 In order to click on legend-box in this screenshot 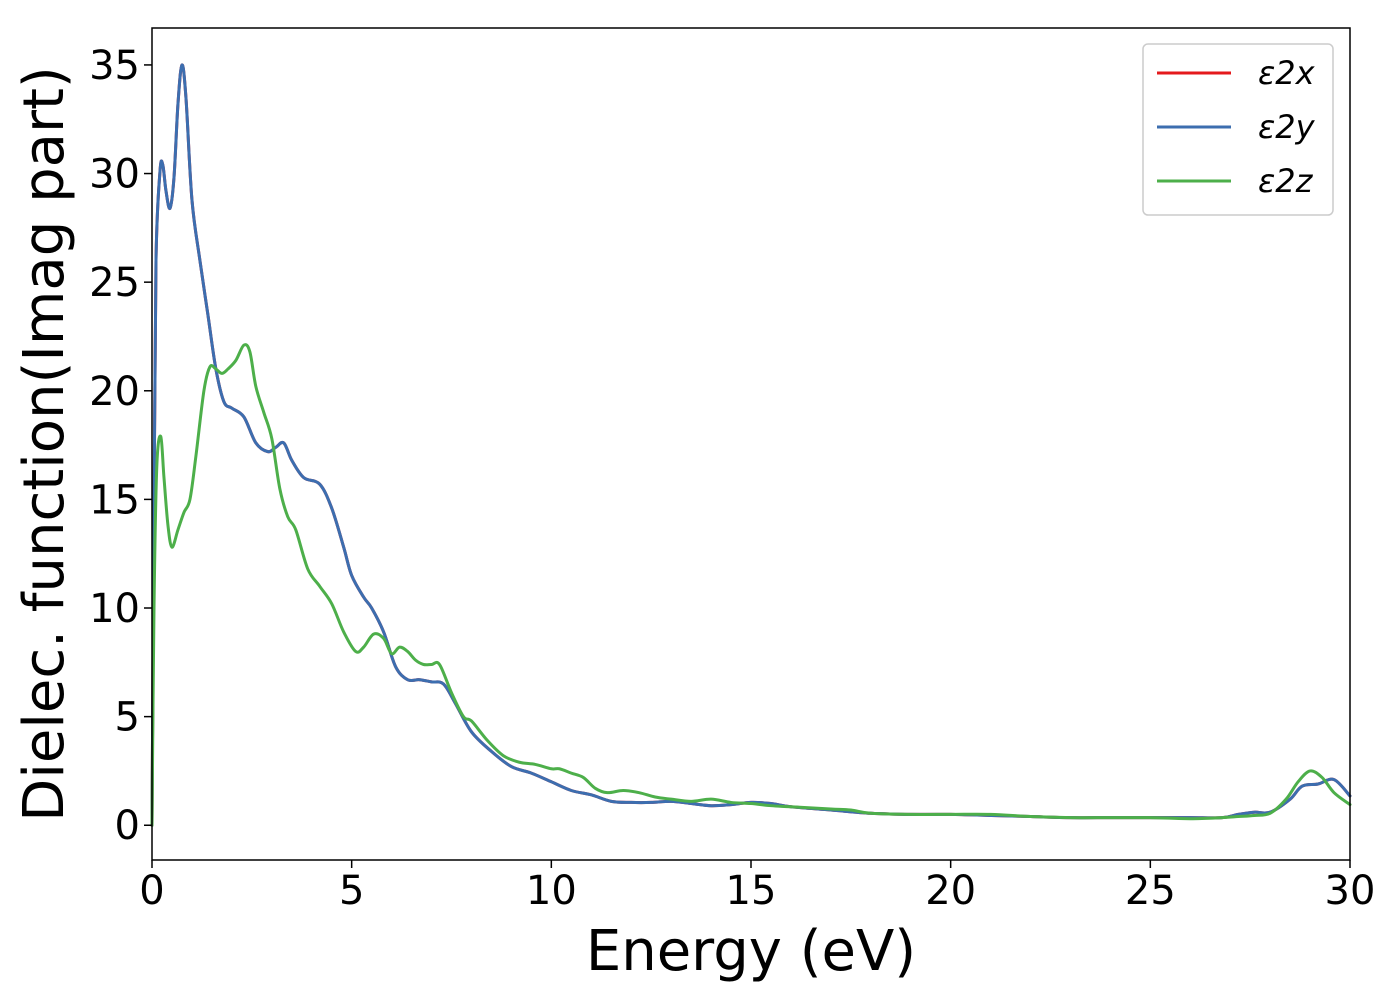, I will do `click(1238, 129)`.